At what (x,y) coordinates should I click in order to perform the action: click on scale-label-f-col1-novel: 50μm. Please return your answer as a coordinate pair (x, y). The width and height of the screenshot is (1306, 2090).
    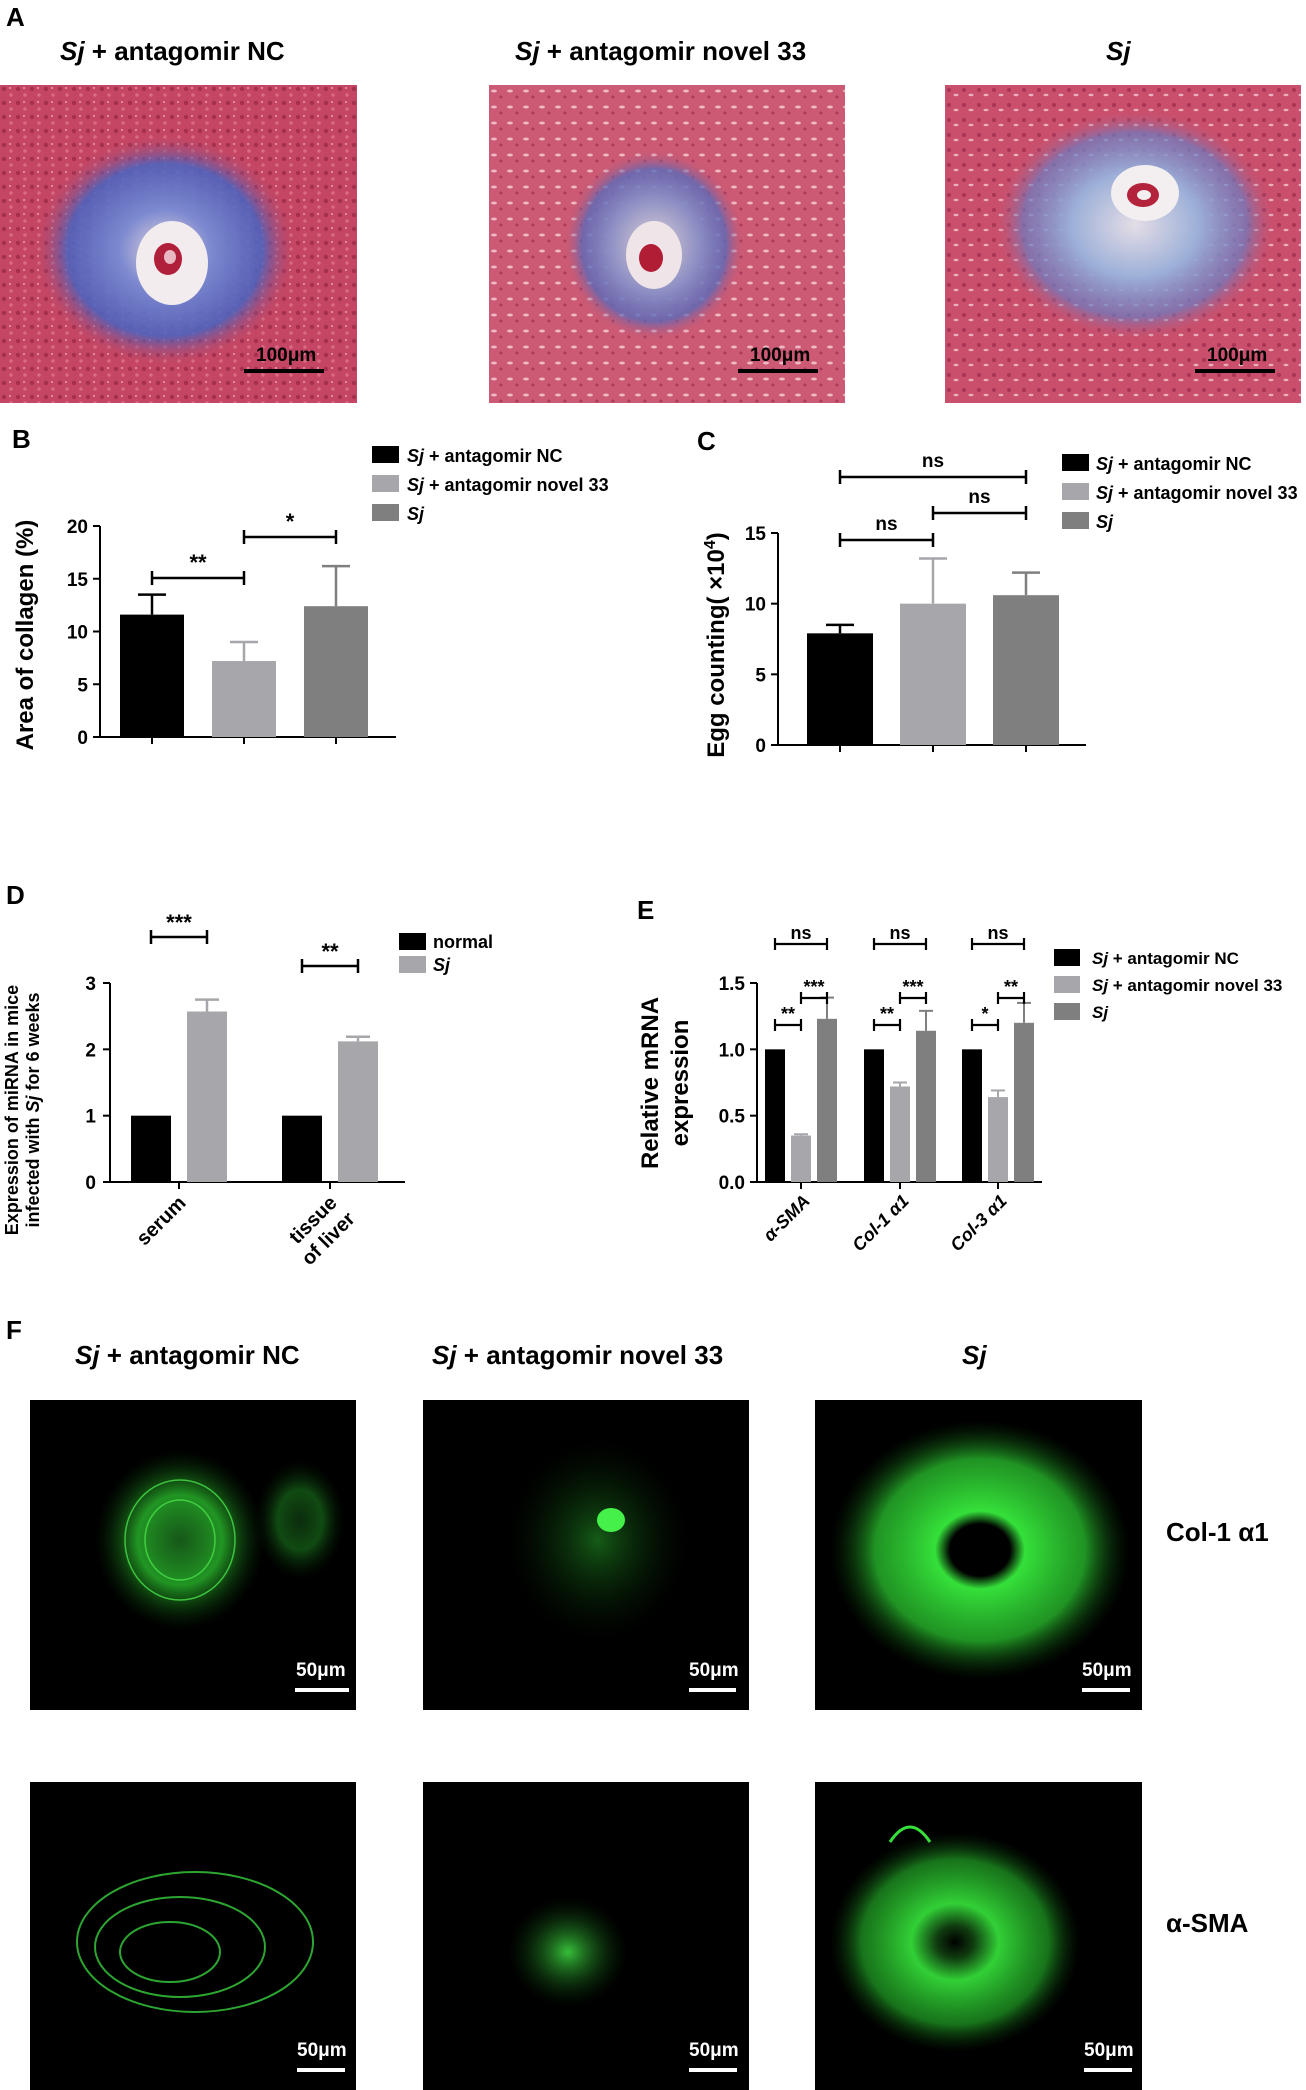
    Looking at the image, I should click on (714, 1670).